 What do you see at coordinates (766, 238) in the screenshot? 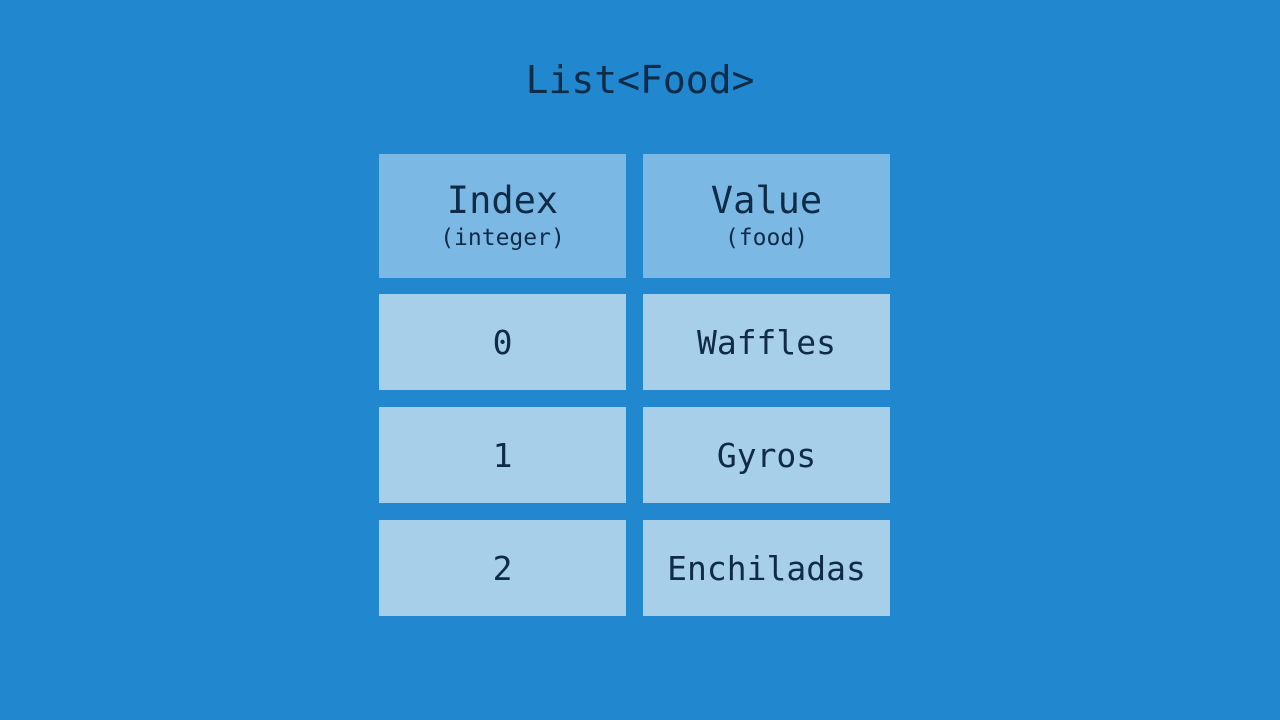
I see `header-sub: (food)` at bounding box center [766, 238].